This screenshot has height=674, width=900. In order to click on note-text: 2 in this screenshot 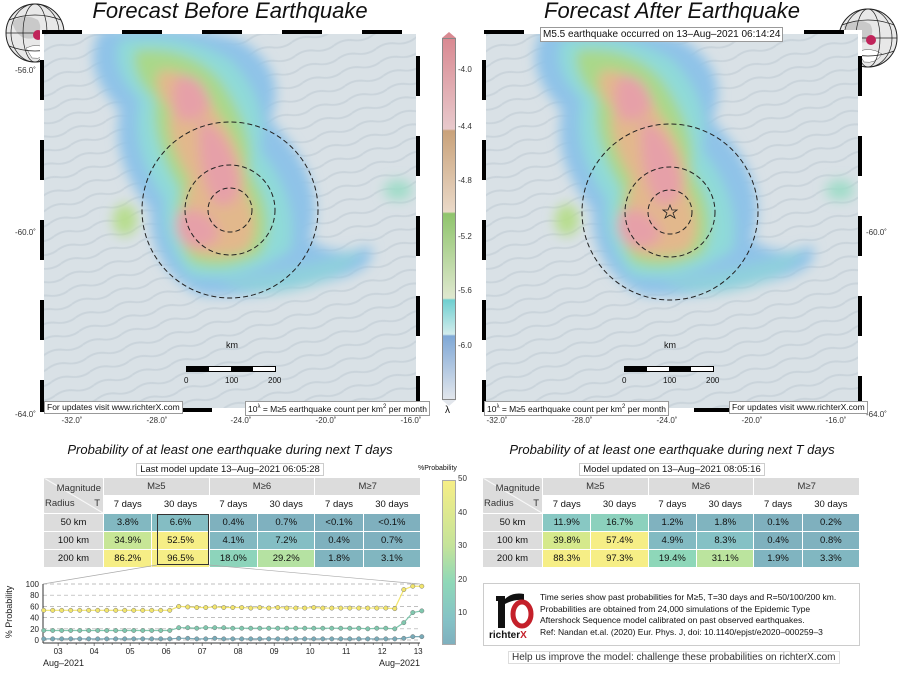, I will do `click(624, 407)`.